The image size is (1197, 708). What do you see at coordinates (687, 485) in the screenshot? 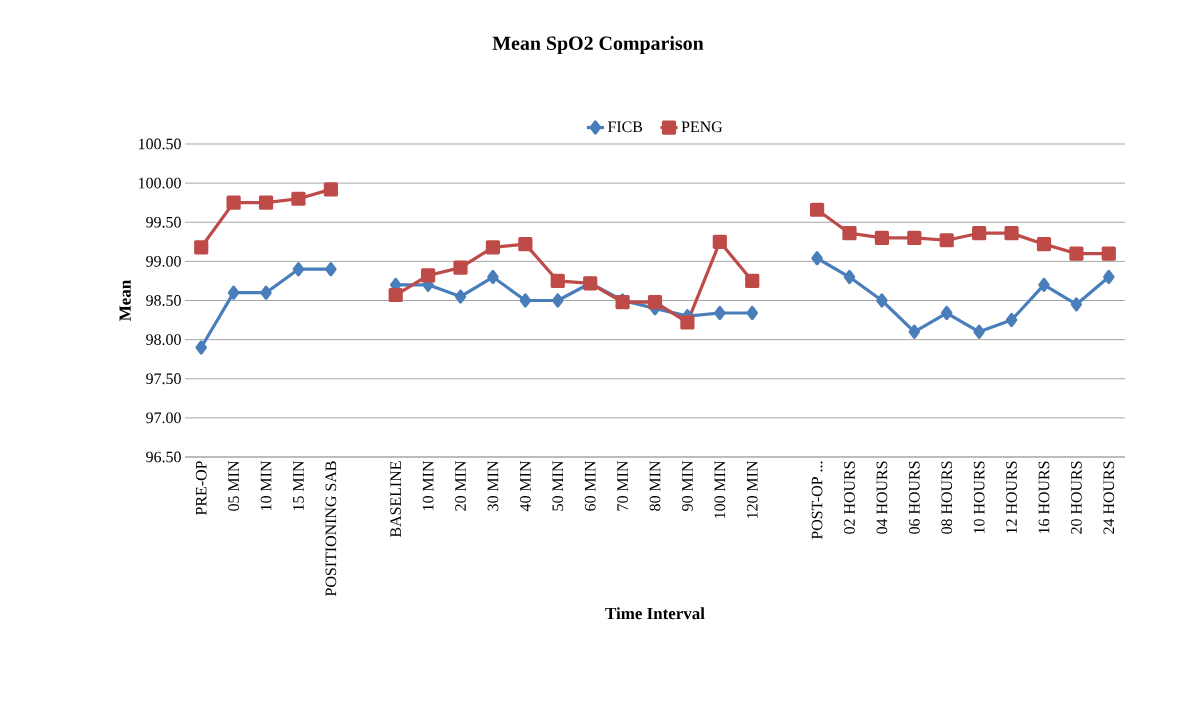
I see `x-tick-label: 90 MIN` at bounding box center [687, 485].